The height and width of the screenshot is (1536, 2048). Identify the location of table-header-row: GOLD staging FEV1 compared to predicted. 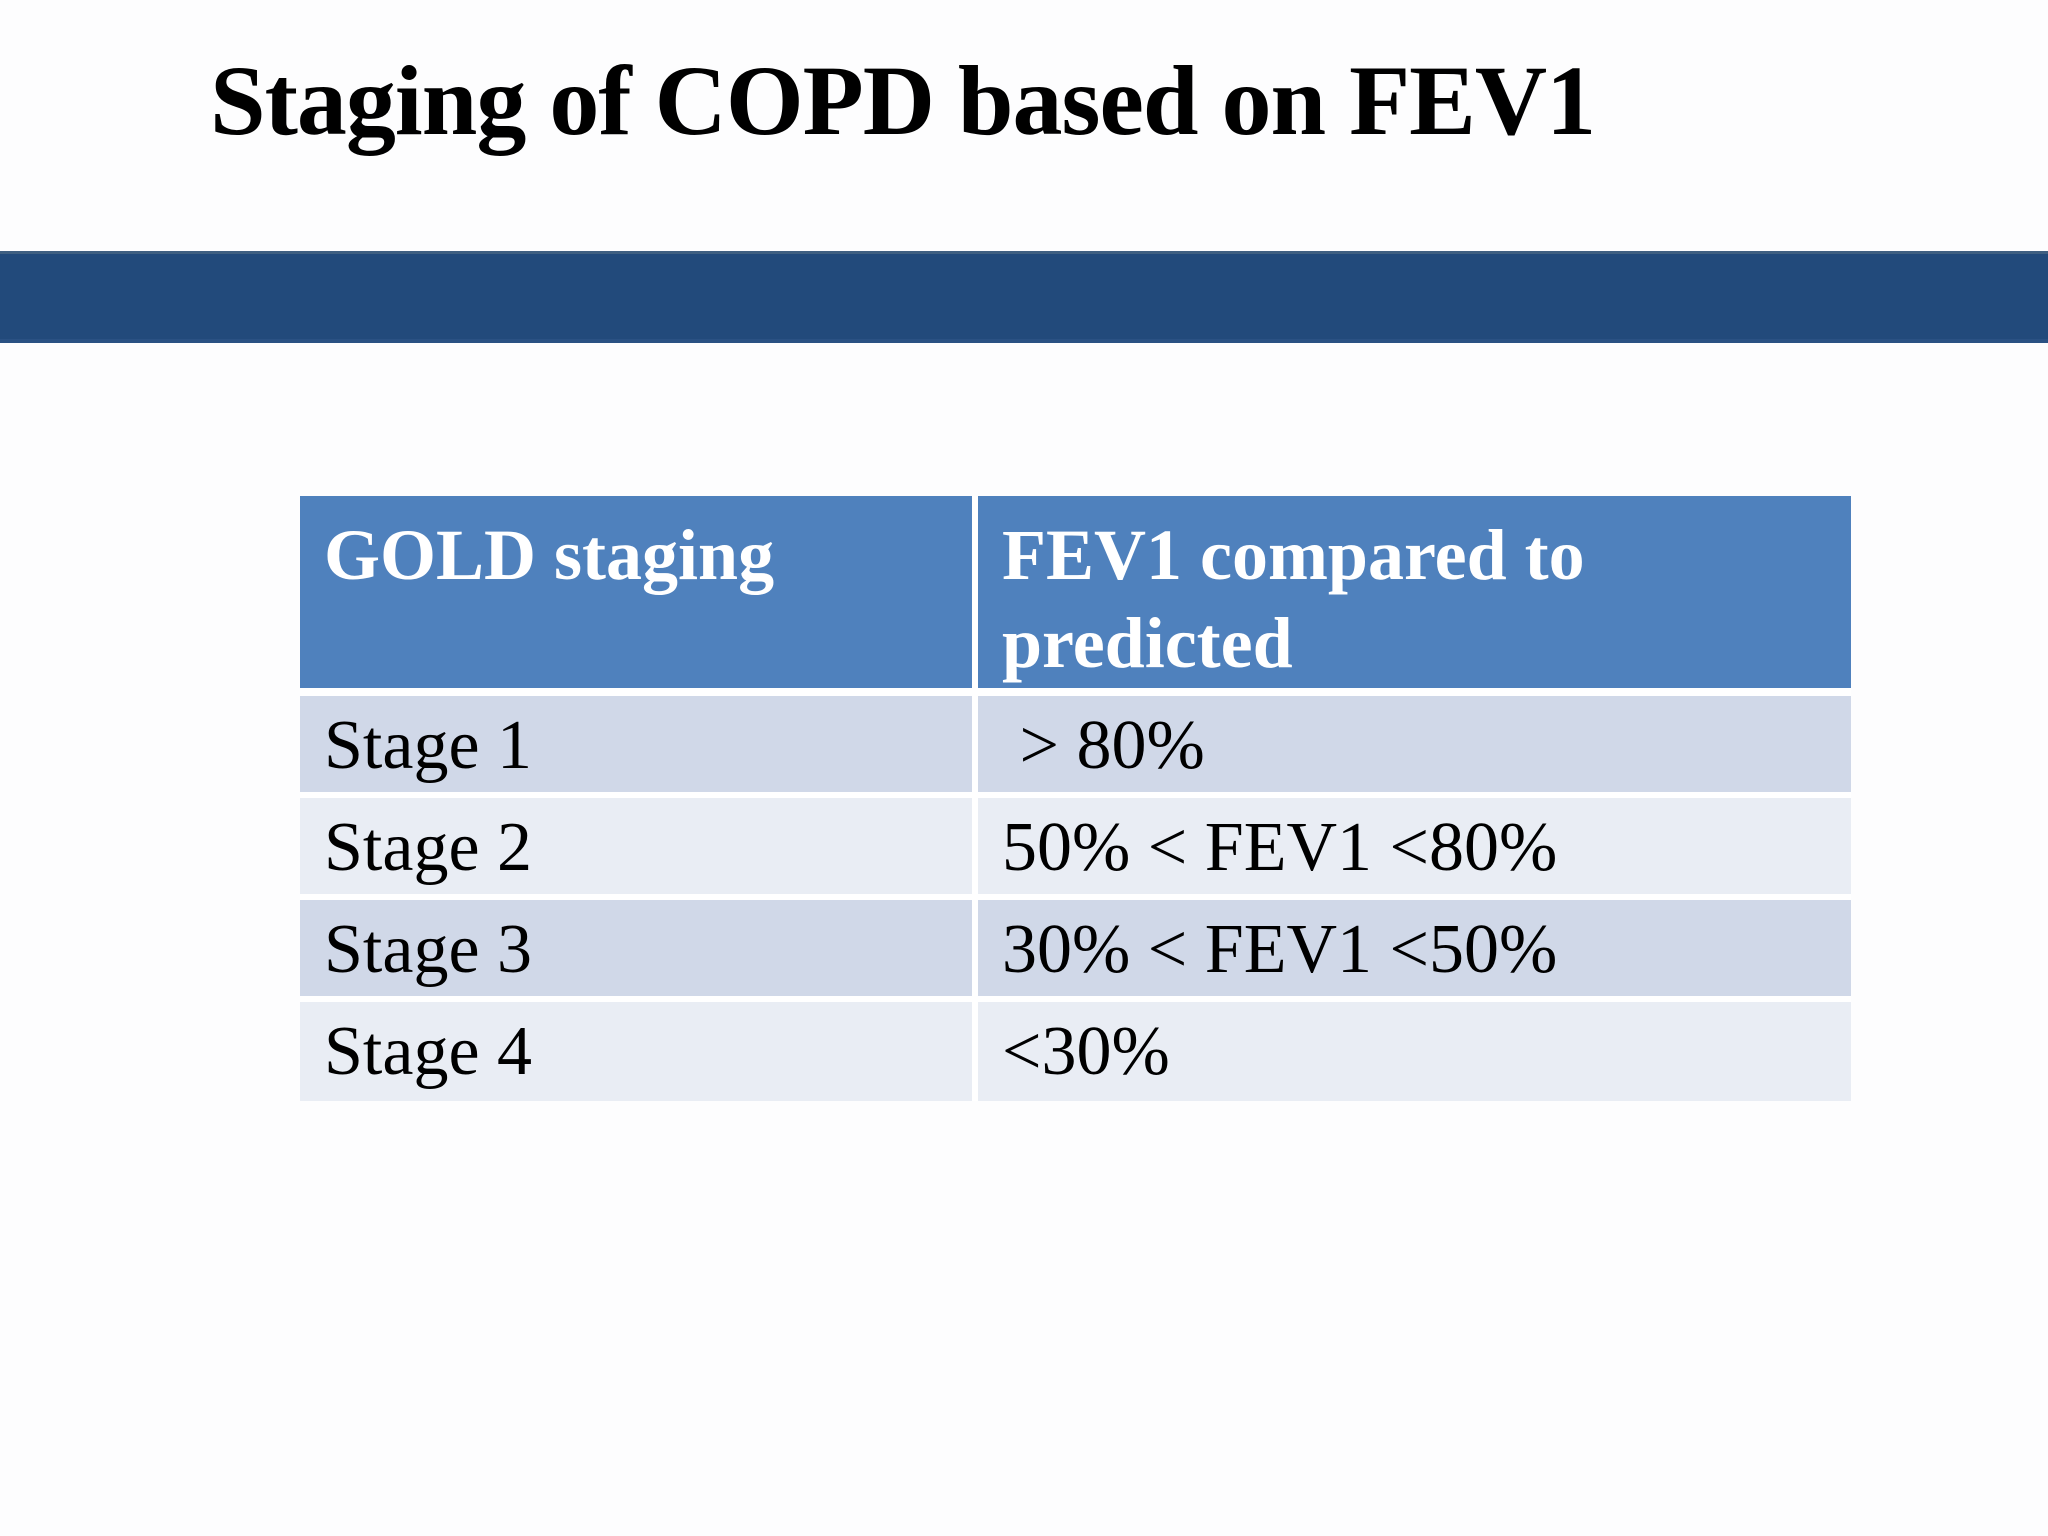
(1075, 596).